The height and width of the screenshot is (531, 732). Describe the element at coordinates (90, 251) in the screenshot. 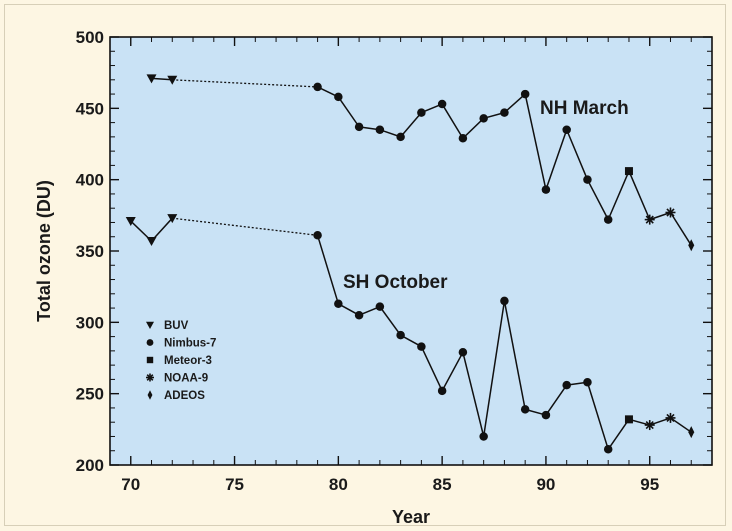

I see `y-tick-label: 350` at that location.